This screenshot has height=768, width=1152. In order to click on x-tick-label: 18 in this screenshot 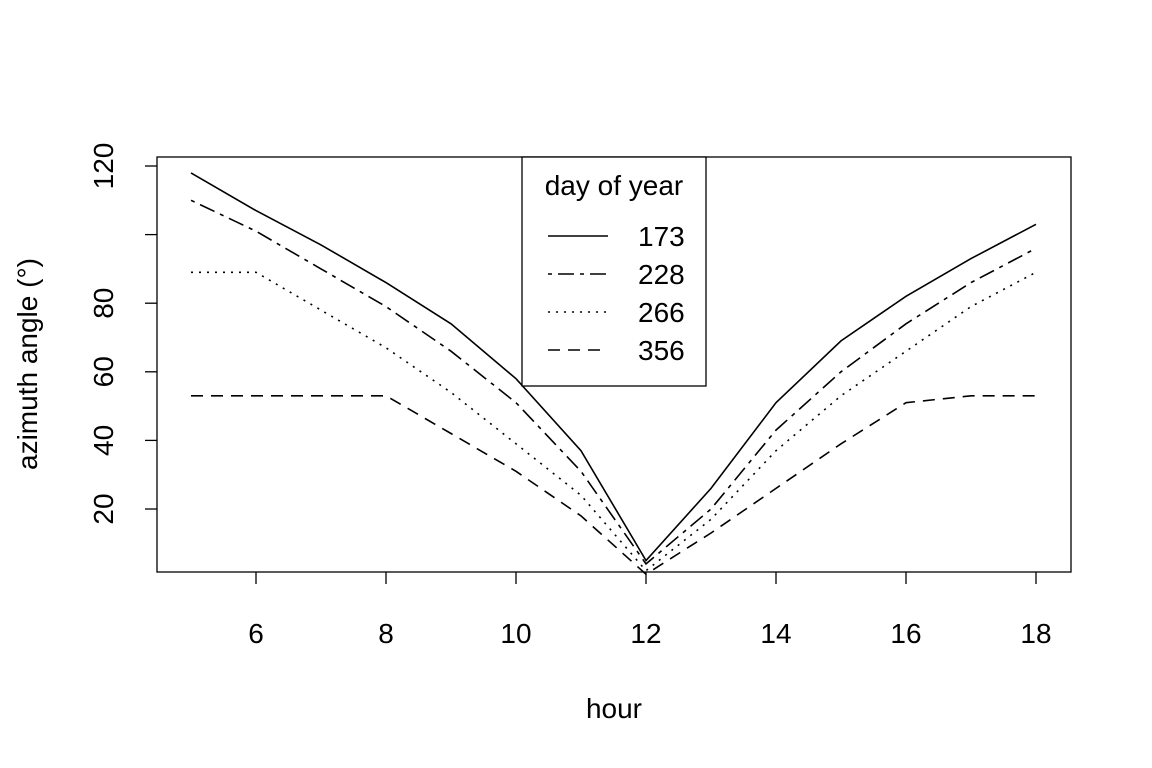, I will do `click(1035, 633)`.